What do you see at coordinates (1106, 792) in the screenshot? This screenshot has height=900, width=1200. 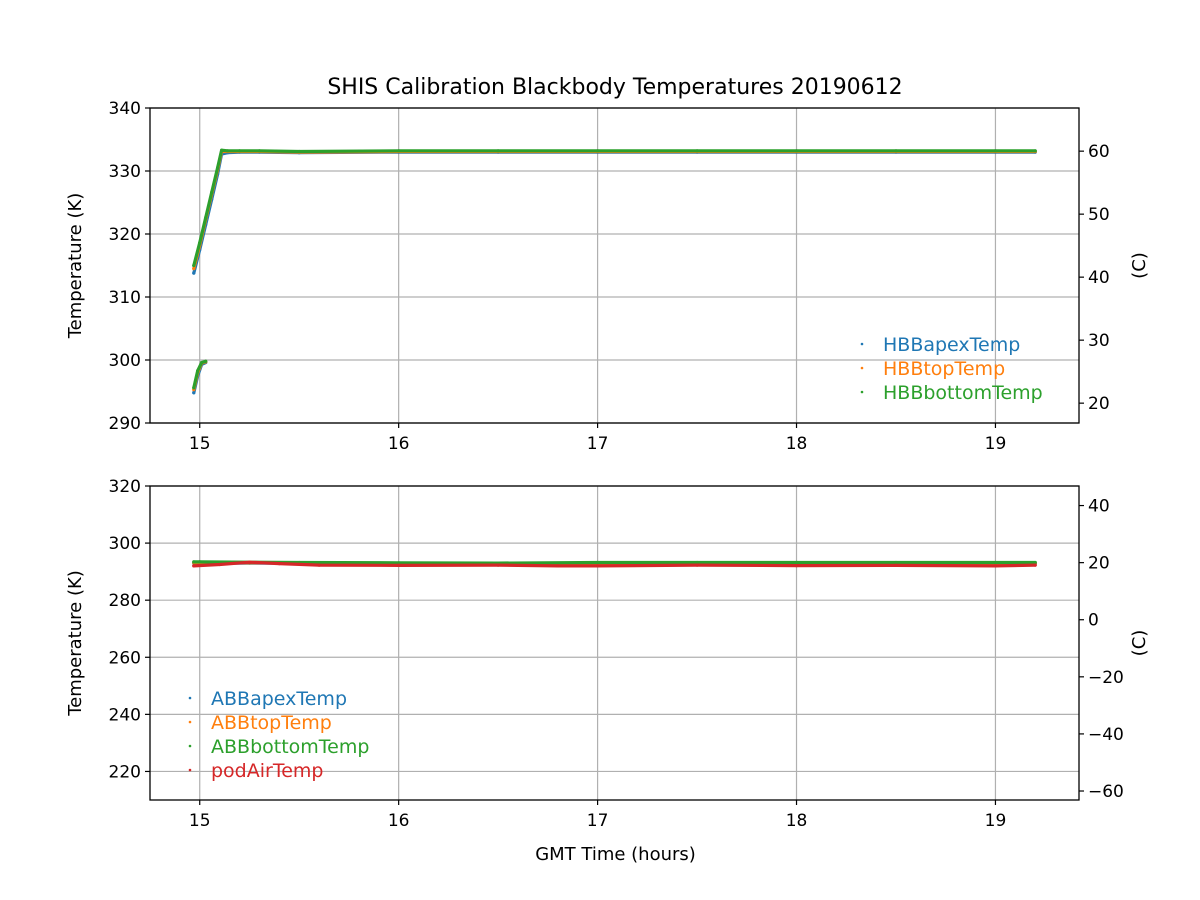 I see `bottom-y2-tick-label: −60` at bounding box center [1106, 792].